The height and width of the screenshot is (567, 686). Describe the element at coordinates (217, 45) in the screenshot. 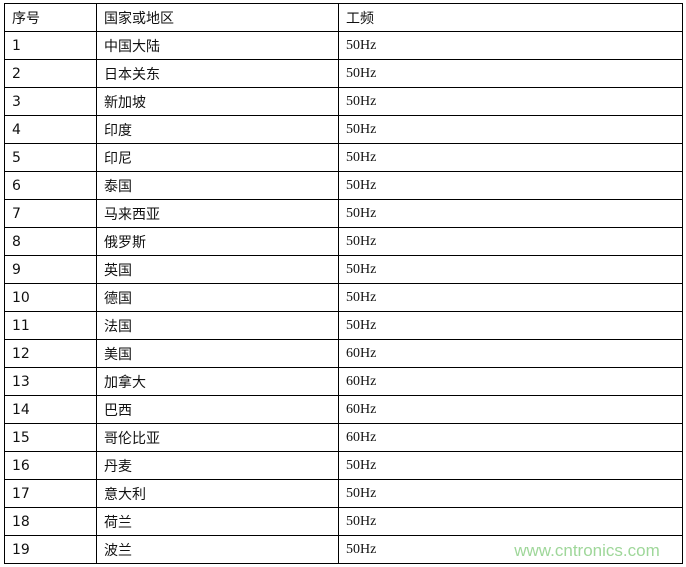

I see `country-cell: 中国大陆` at that location.